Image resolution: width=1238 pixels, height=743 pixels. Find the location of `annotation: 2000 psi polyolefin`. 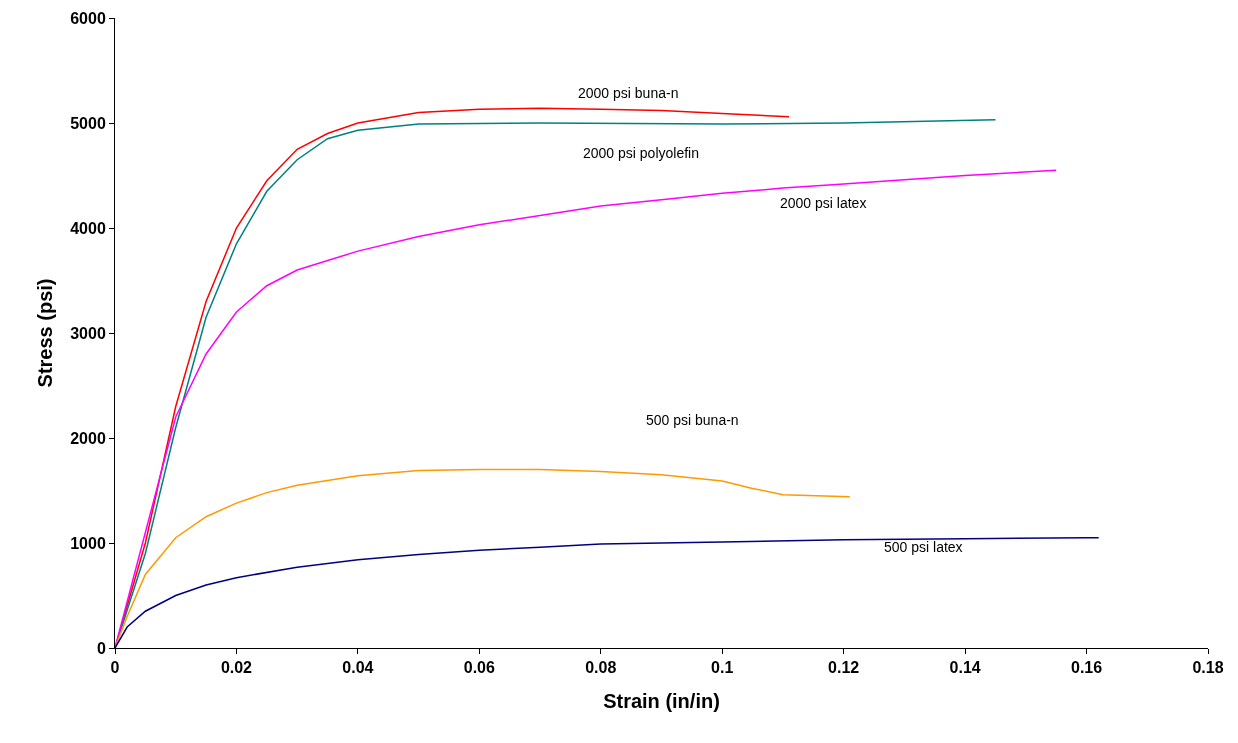

annotation: 2000 psi polyolefin is located at coordinates (641, 153).